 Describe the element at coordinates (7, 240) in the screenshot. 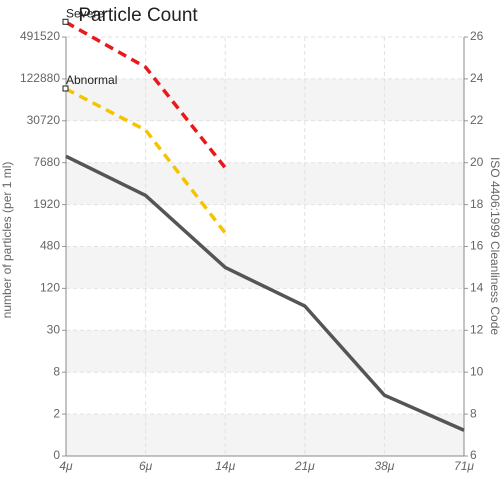

I see `y-axis-label: number of particles (per 1 ml)` at that location.